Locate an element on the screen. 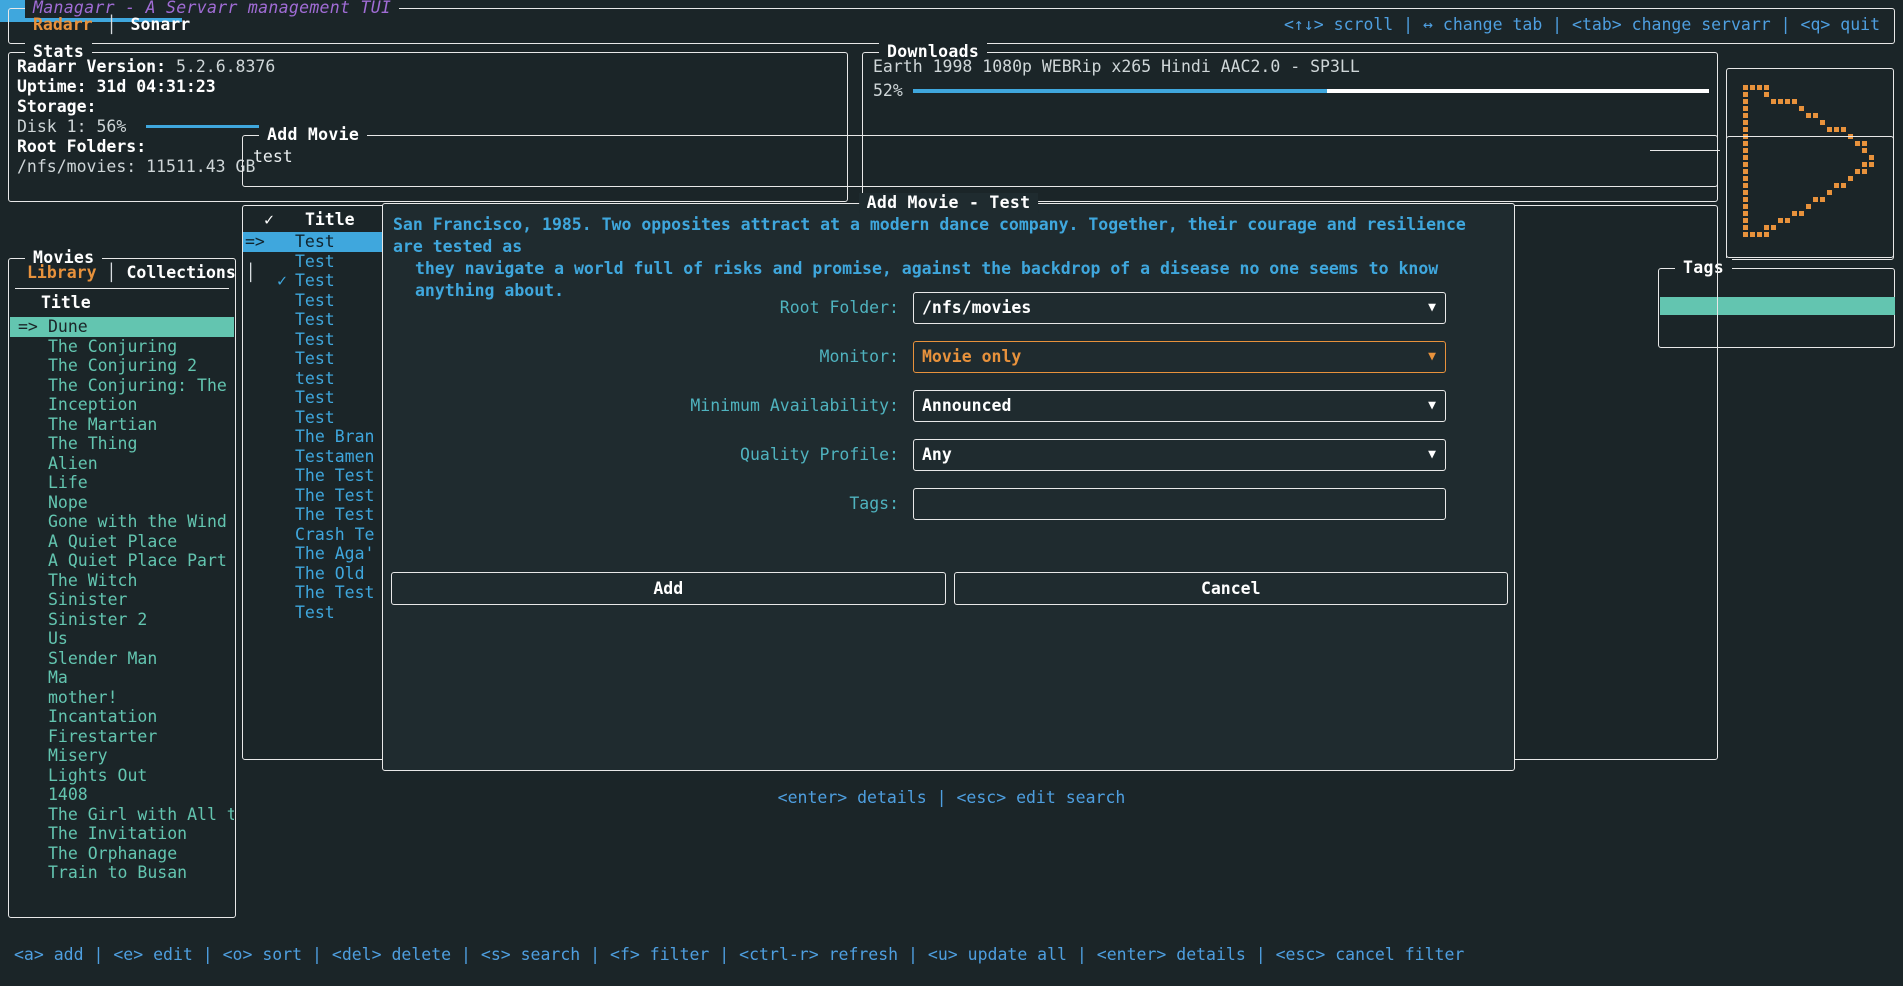  movie-list-item: Slender Man is located at coordinates (122, 659).